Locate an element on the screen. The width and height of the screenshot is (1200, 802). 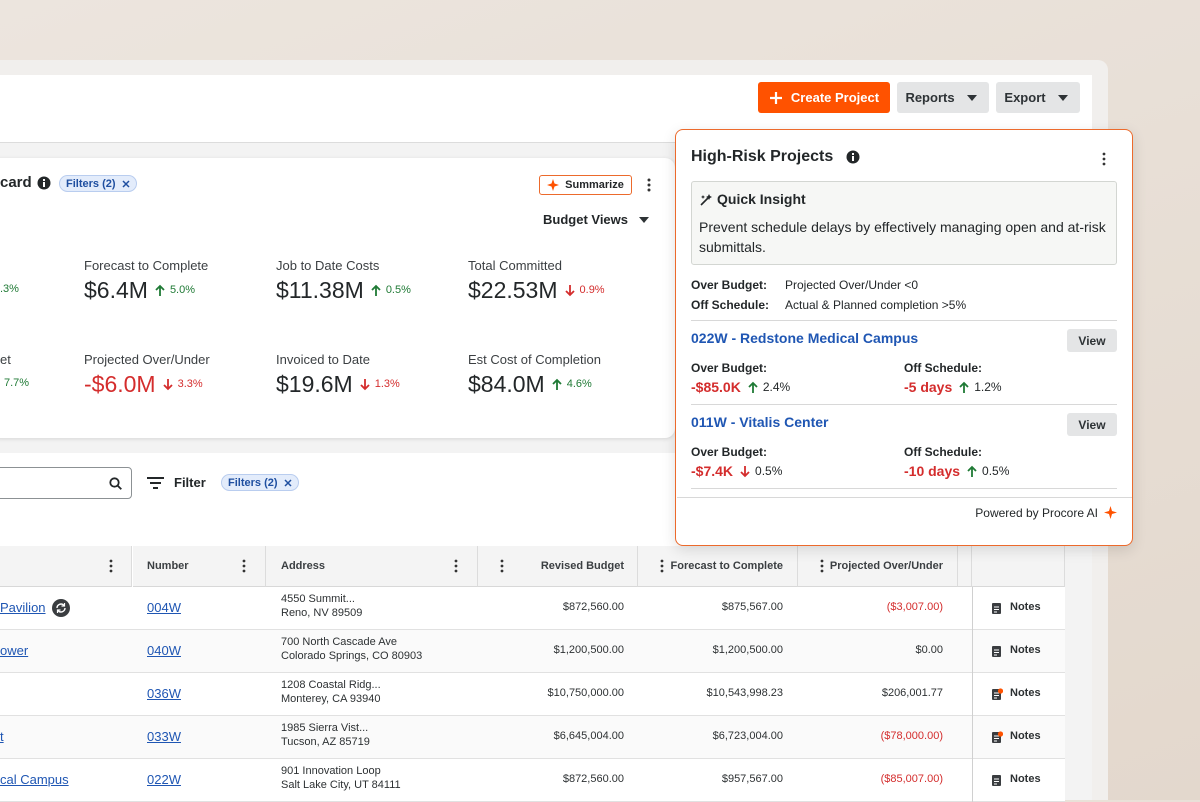
project-name-link: ower is located at coordinates (14, 650).